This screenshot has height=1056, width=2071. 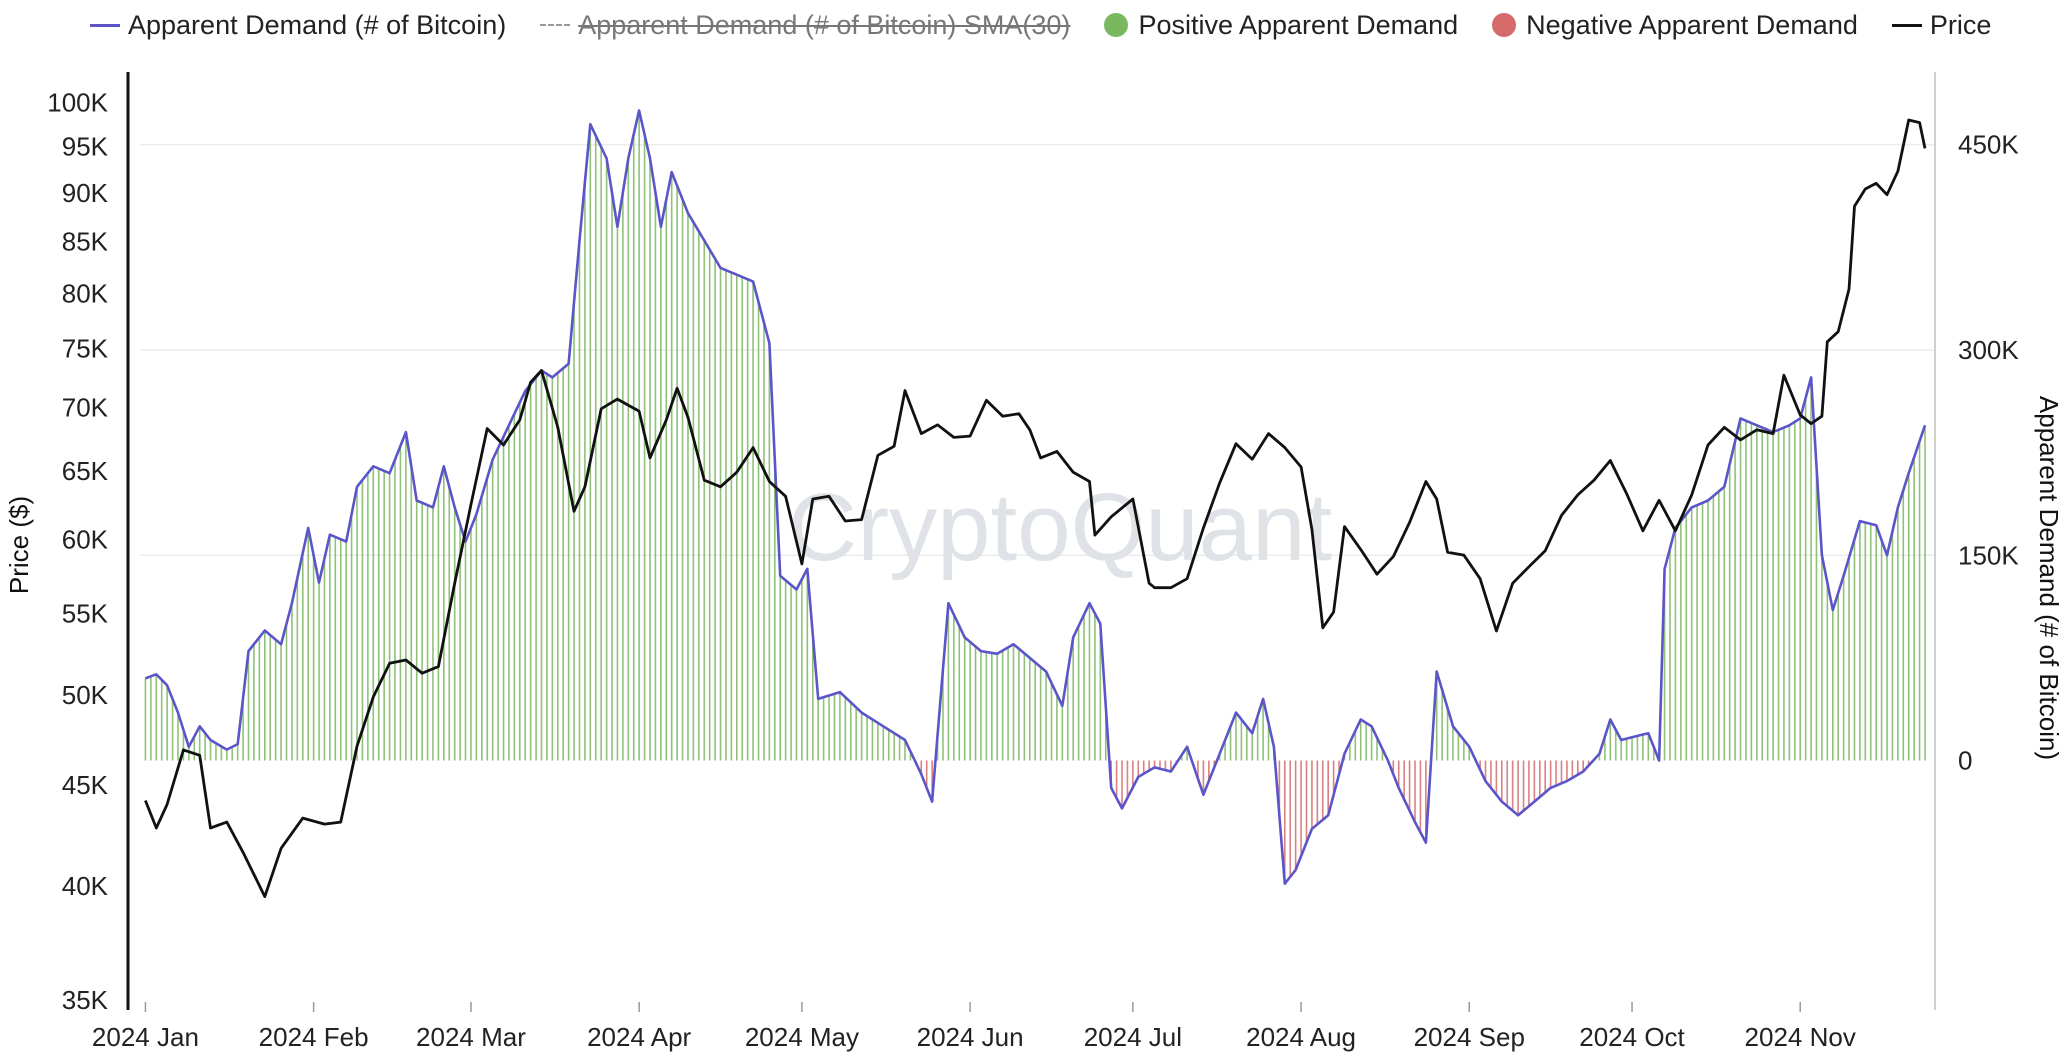 I want to click on legend-item-negative: Negative Apparent Demand, so click(x=1675, y=25).